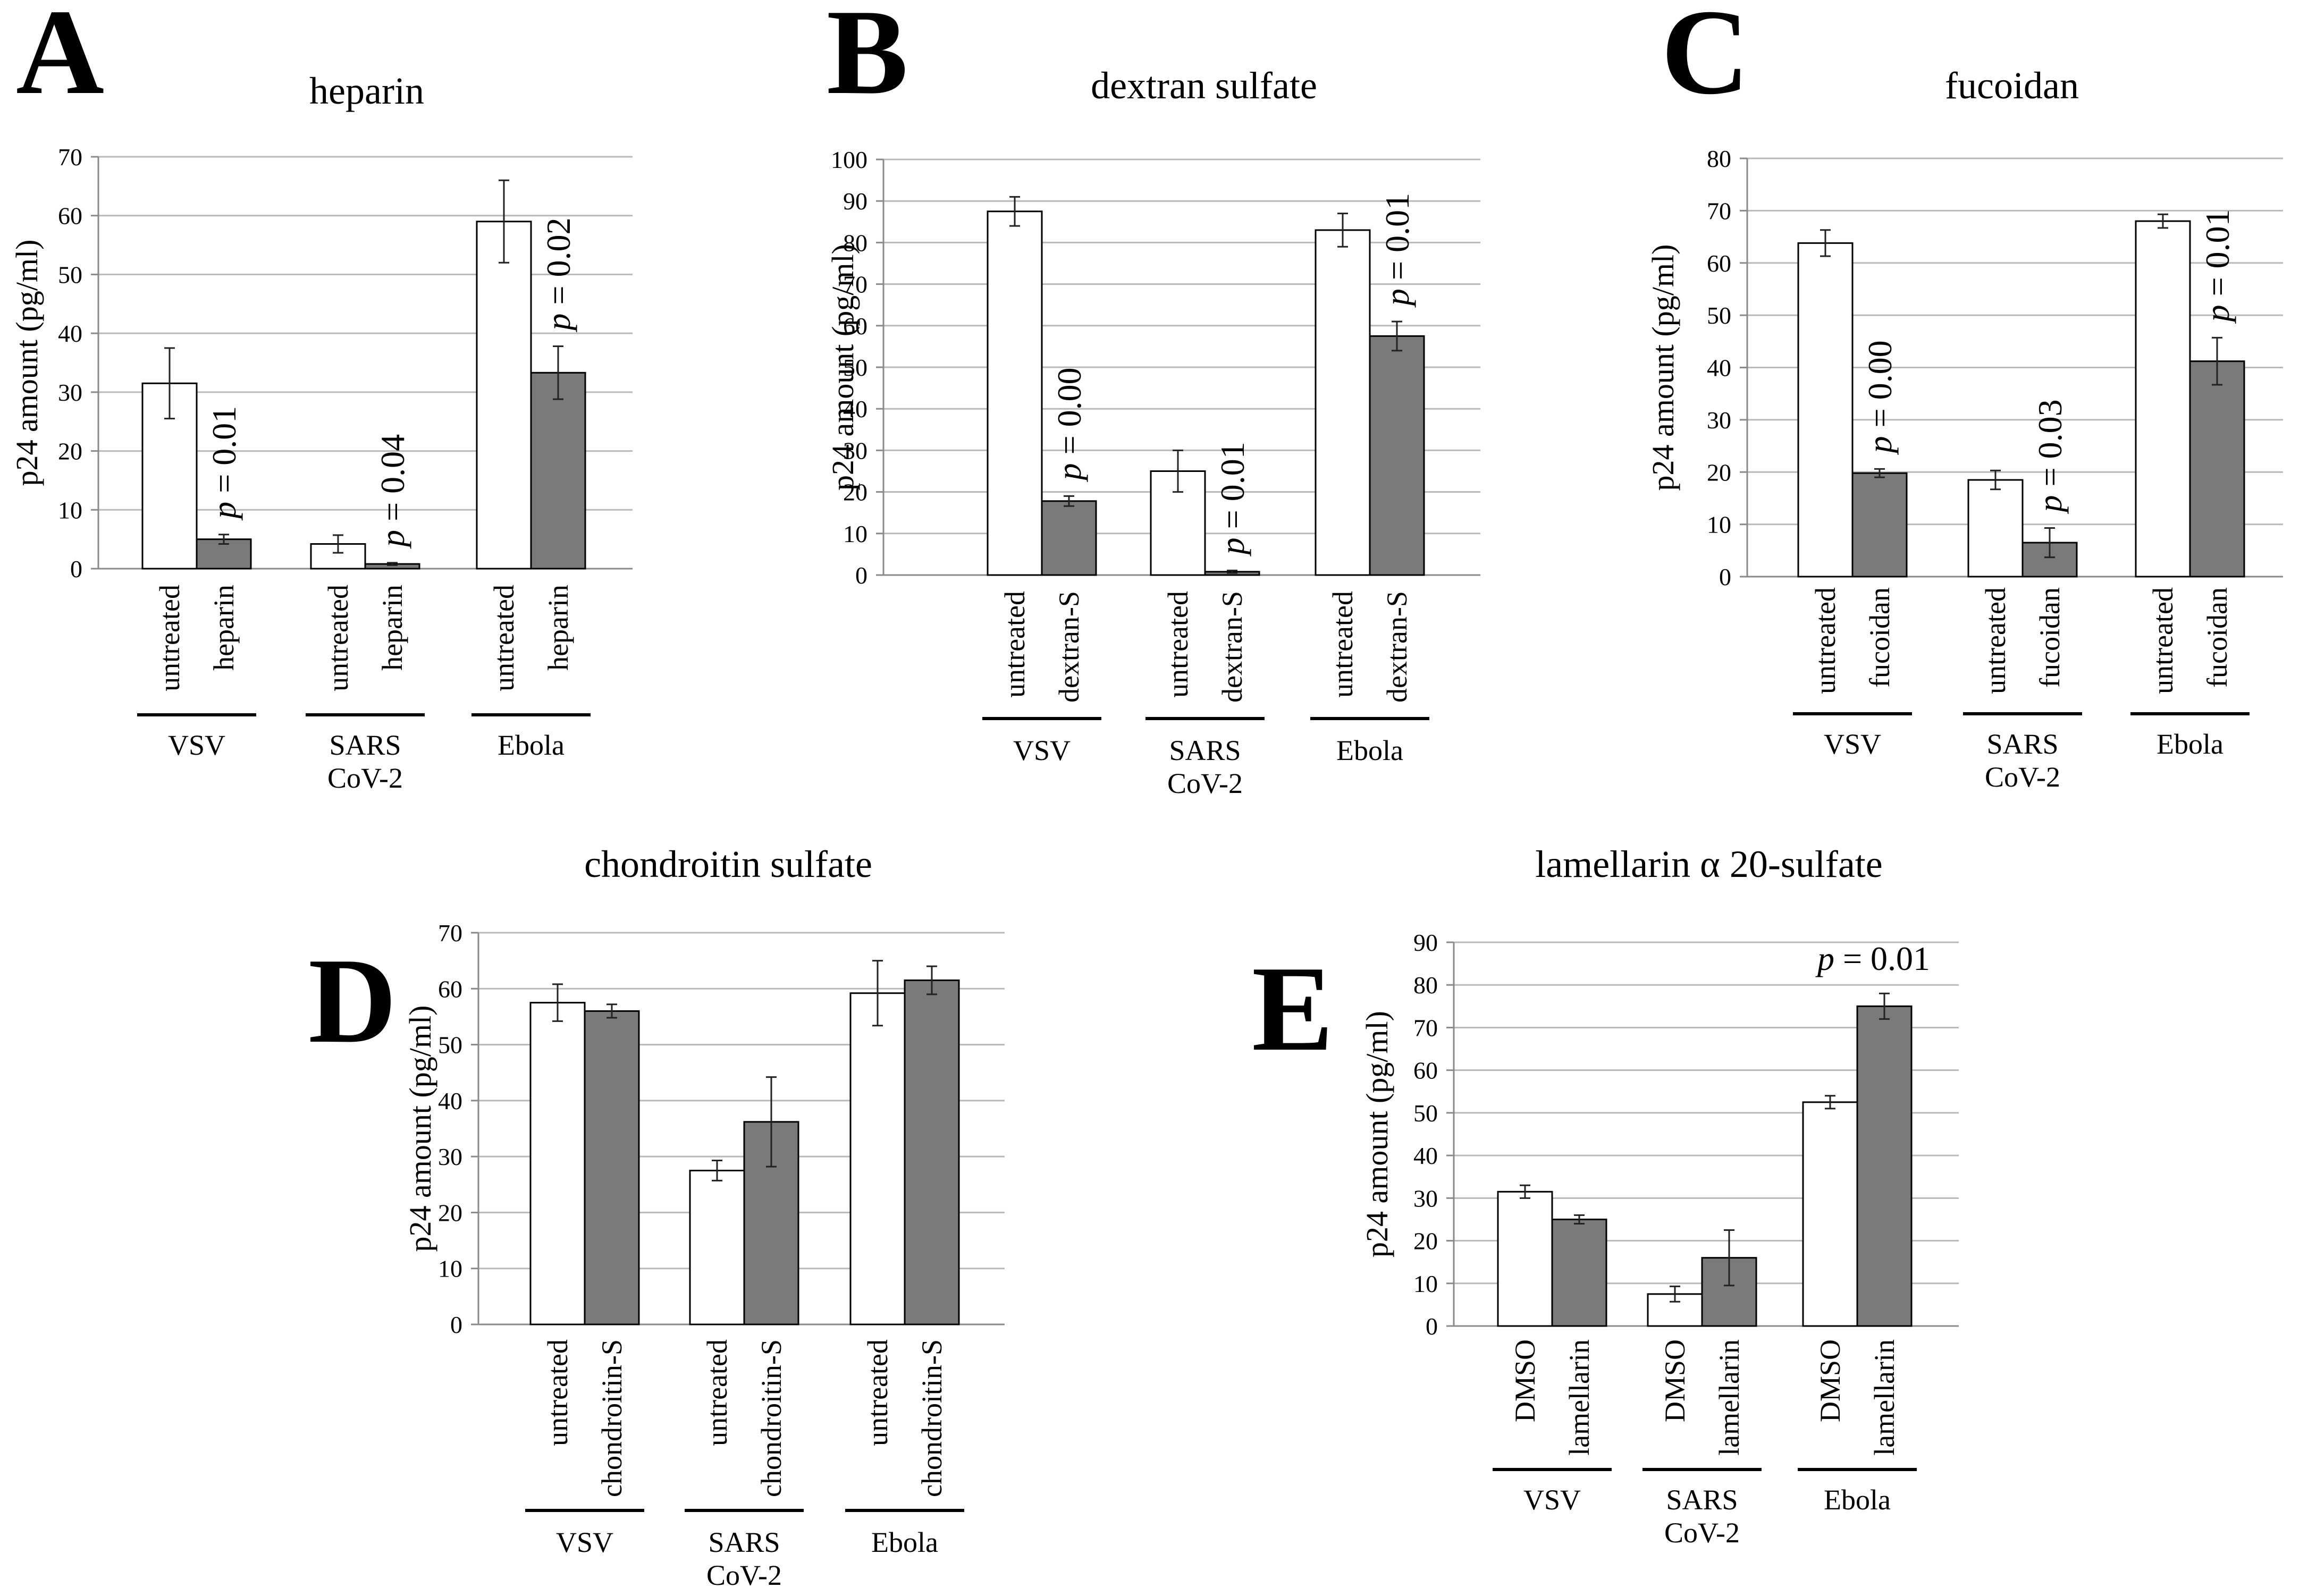  I want to click on group-label: VSV, so click(196, 745).